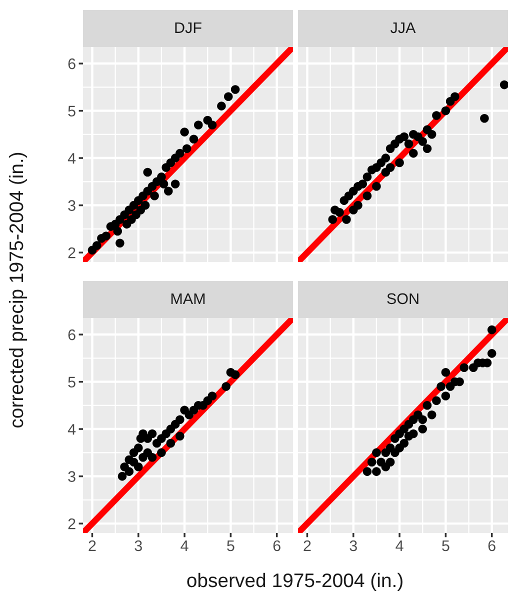  What do you see at coordinates (18, 290) in the screenshot?
I see `y-axis-title: corrected precip 1975-2004 (in.)` at bounding box center [18, 290].